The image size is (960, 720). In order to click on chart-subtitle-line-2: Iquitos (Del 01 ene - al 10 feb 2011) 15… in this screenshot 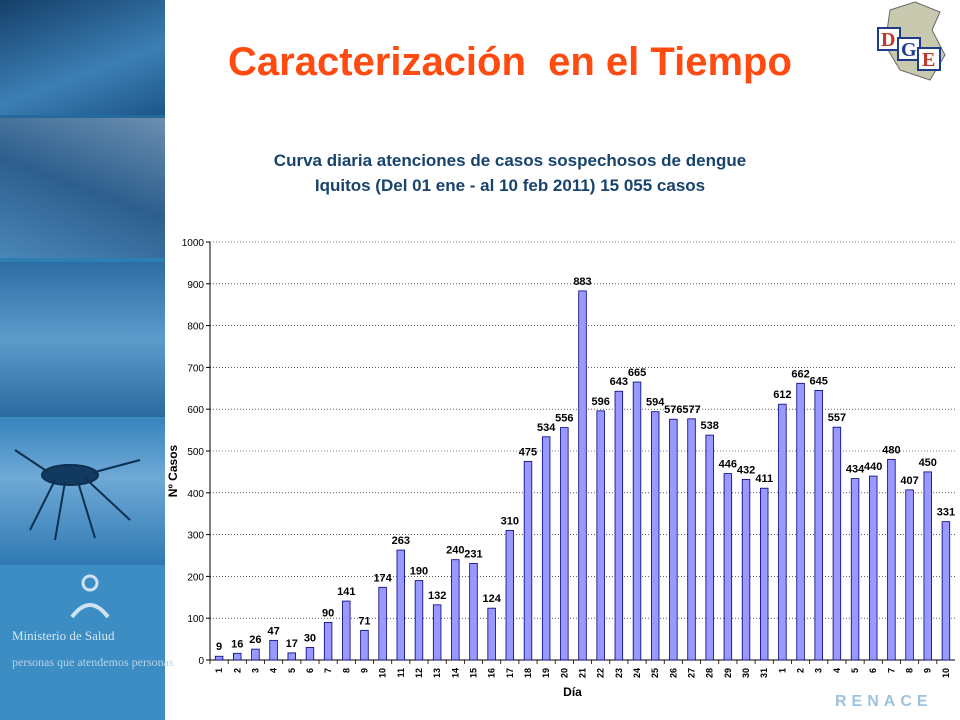, I will do `click(510, 185)`.